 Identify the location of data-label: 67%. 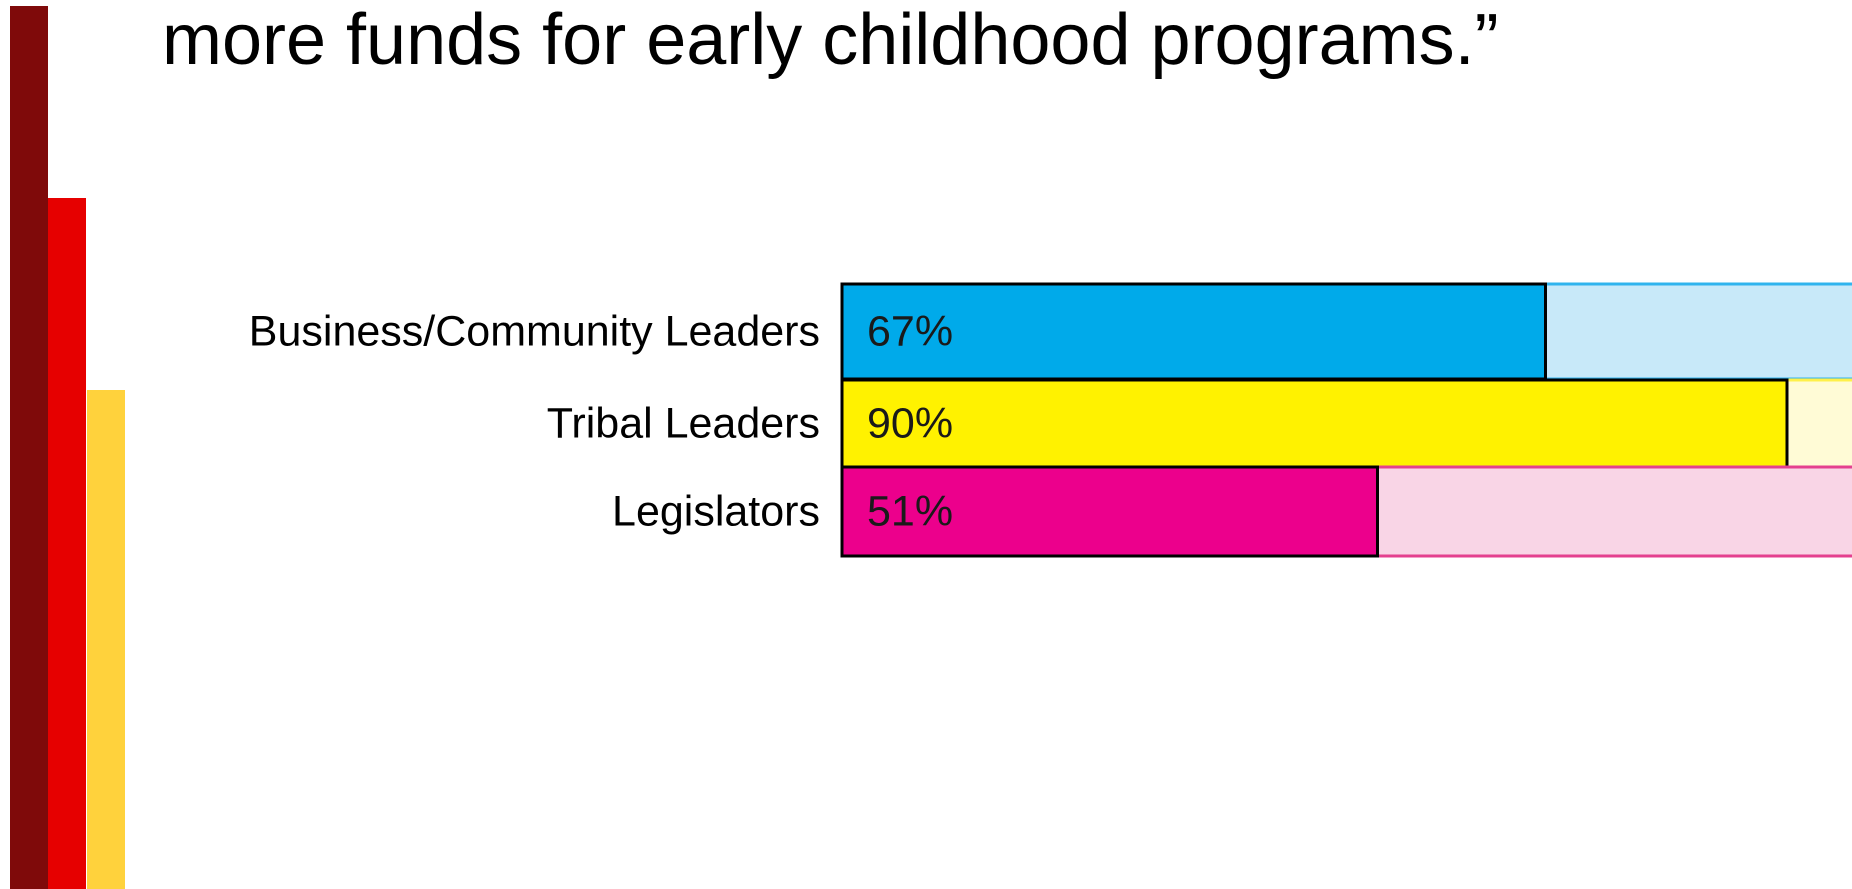
(910, 332).